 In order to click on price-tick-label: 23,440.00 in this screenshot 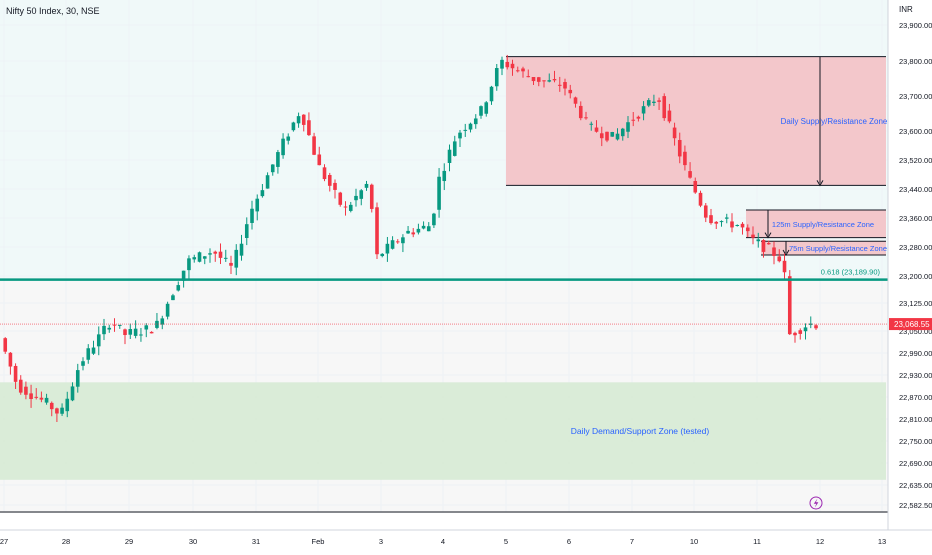, I will do `click(915, 189)`.